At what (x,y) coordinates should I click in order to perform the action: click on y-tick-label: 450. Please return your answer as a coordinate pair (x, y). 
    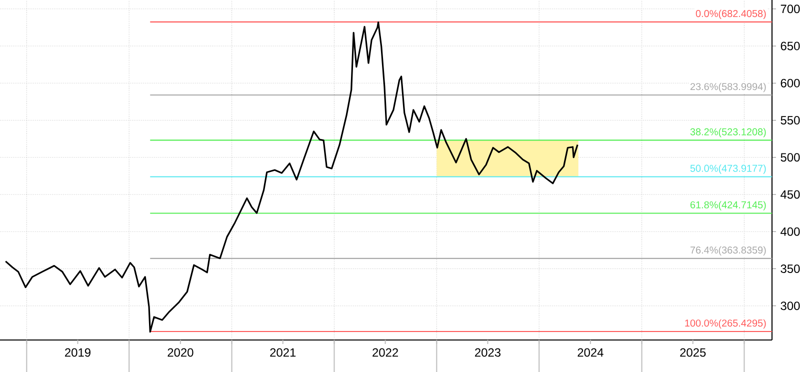
    Looking at the image, I should click on (790, 194).